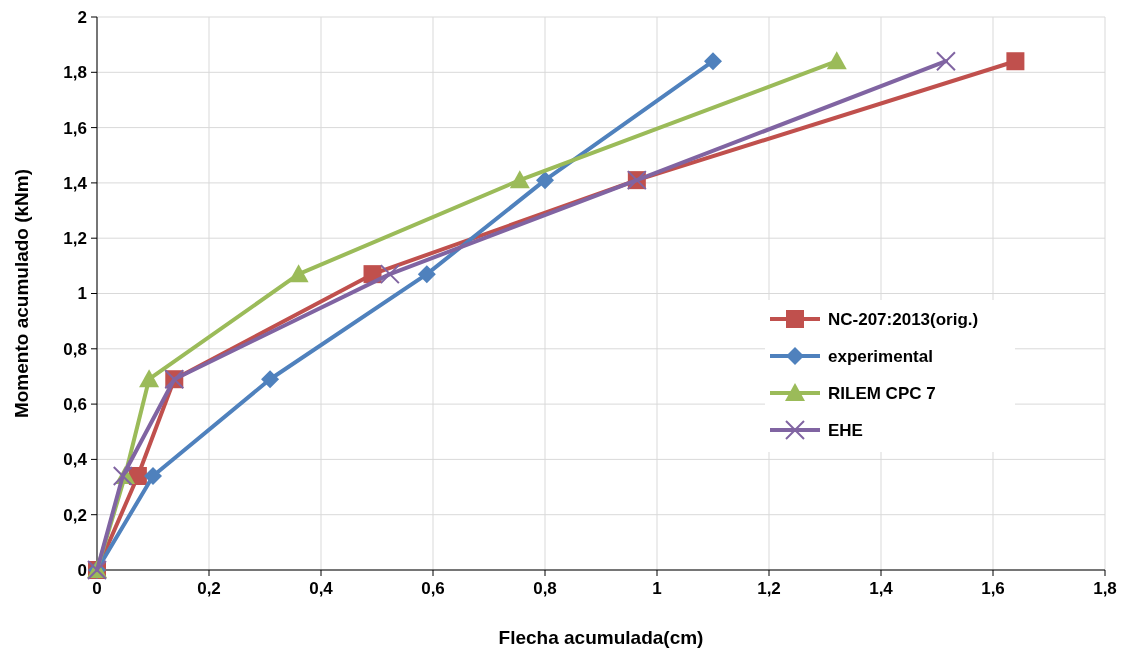 This screenshot has height=654, width=1125. What do you see at coordinates (75, 128) in the screenshot?
I see `y-tick-label: 1,6` at bounding box center [75, 128].